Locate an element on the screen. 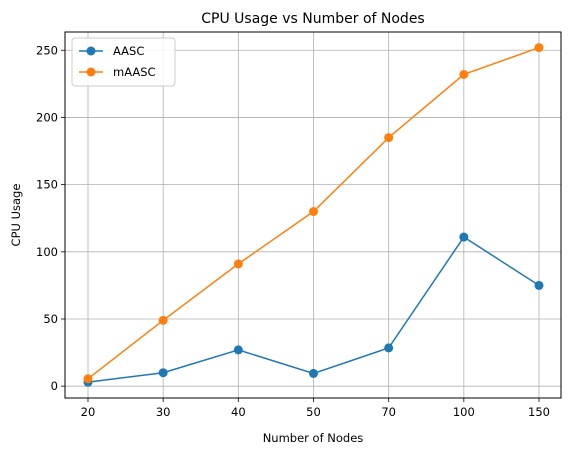 This screenshot has width=571, height=455. x-tick-label: 40 is located at coordinates (238, 412).